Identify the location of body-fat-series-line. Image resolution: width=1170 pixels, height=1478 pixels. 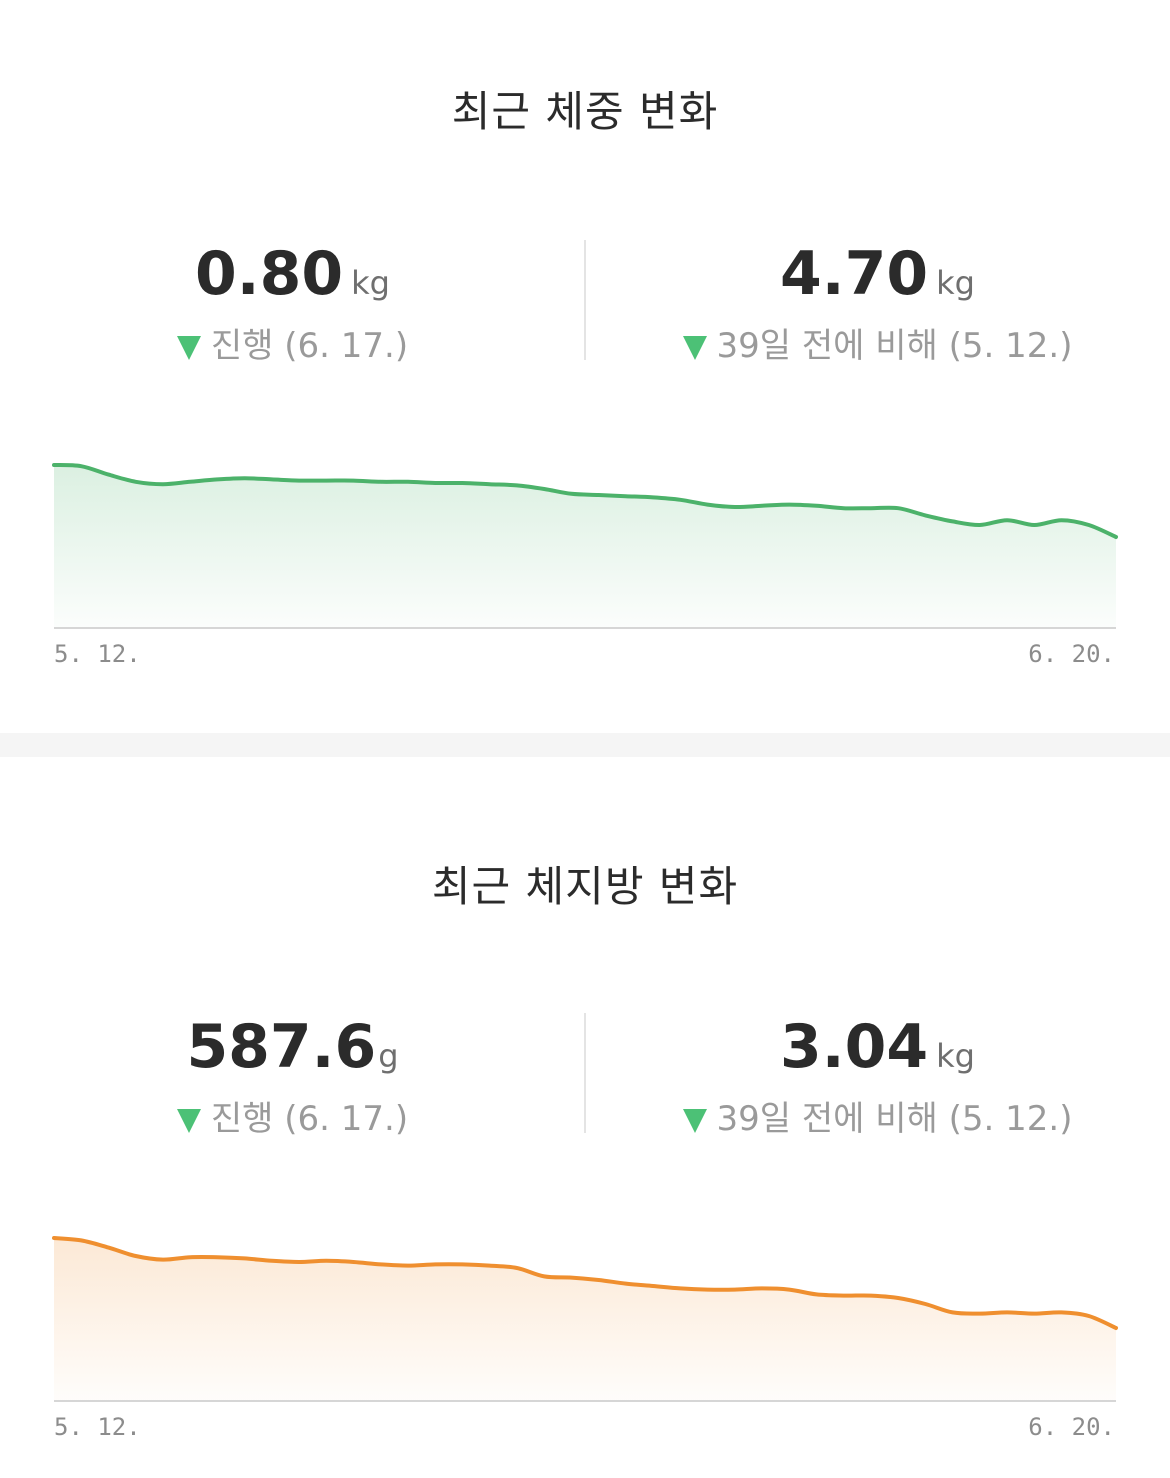
(585, 1283).